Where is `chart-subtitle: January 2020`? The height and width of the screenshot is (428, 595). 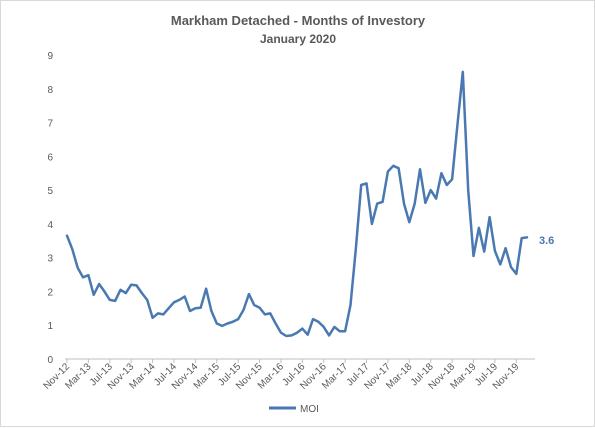 chart-subtitle: January 2020 is located at coordinates (298, 39).